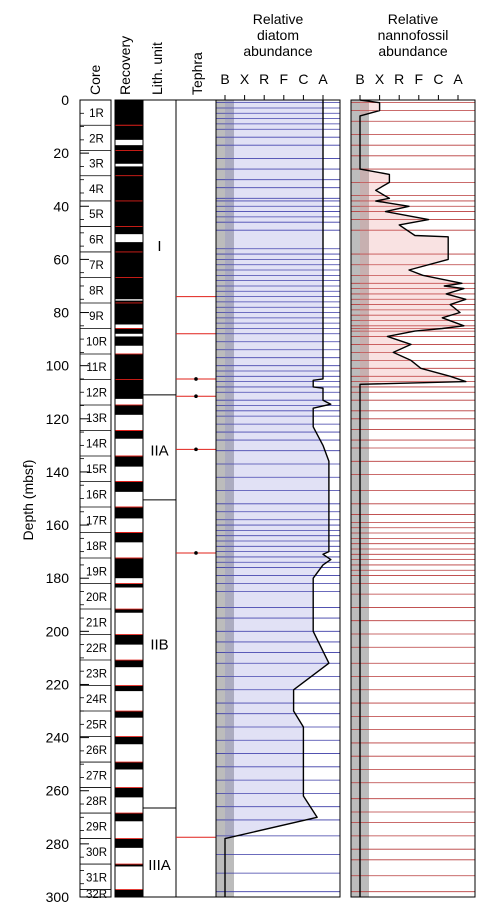 The image size is (493, 910). I want to click on tephra-column-frame, so click(196, 498).